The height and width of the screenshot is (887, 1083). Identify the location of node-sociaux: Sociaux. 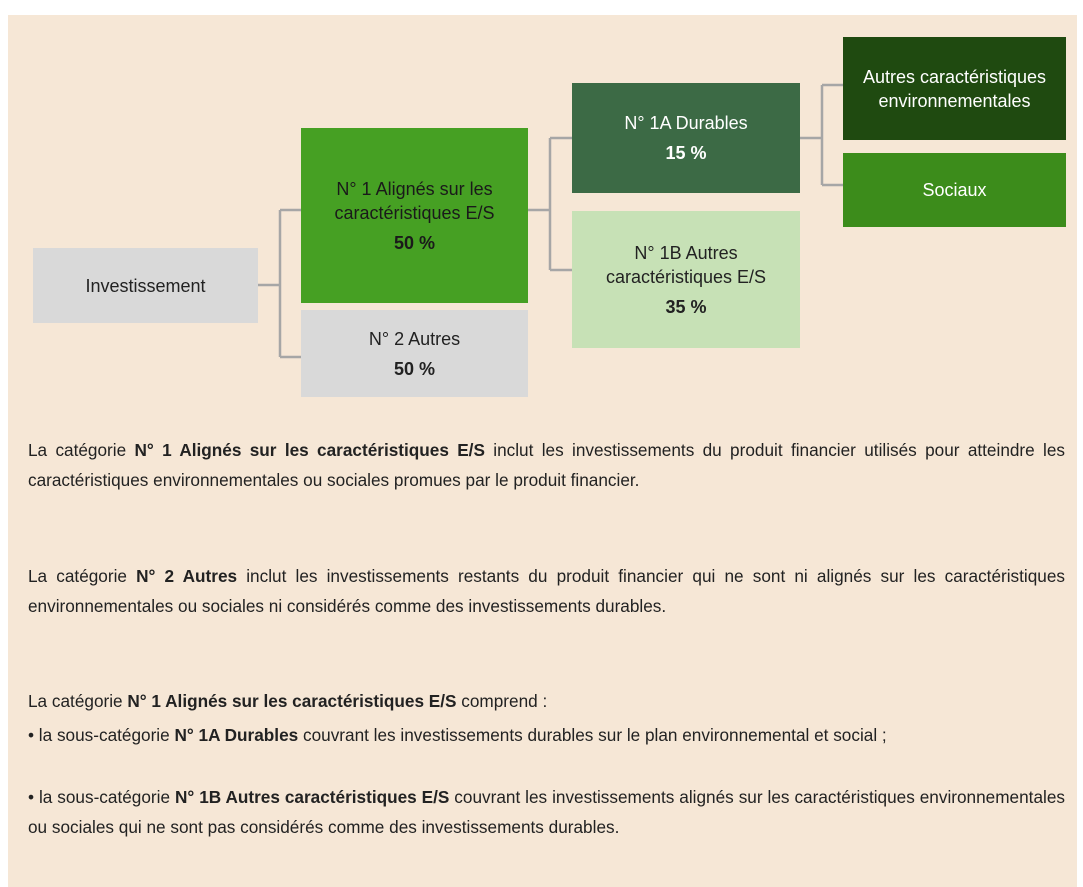
(954, 190).